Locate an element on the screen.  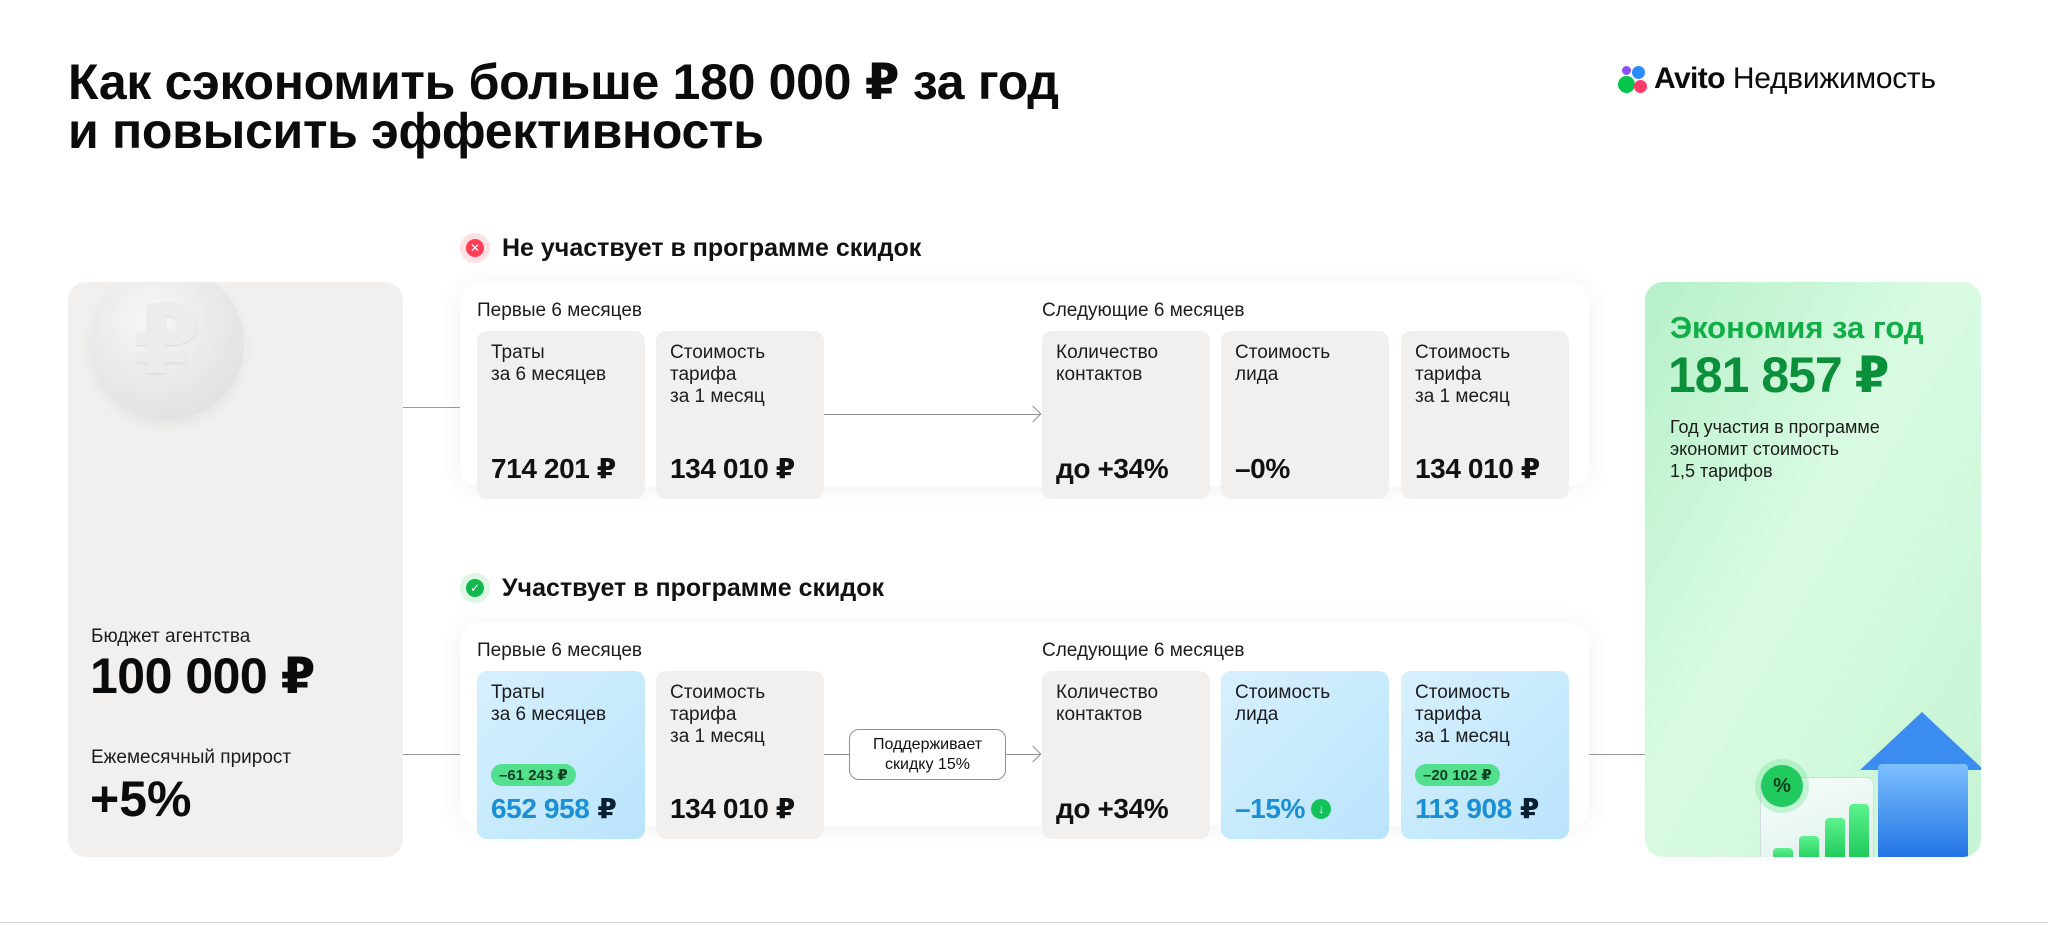
avito-dots-icon is located at coordinates (1633, 79).